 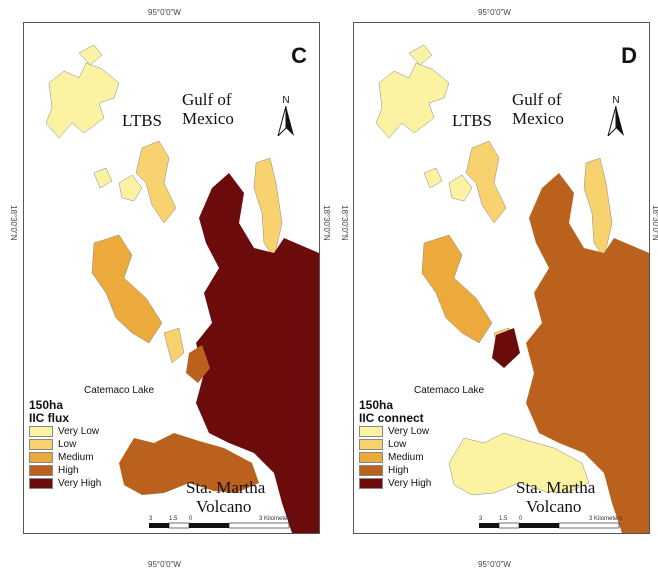 I want to click on patch-very-low-volcano, so click(x=519, y=464).